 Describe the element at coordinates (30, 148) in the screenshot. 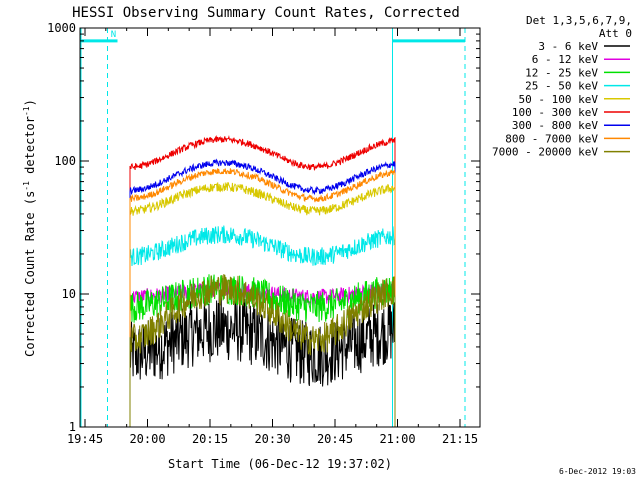

I see `y-label-mid: detector` at that location.